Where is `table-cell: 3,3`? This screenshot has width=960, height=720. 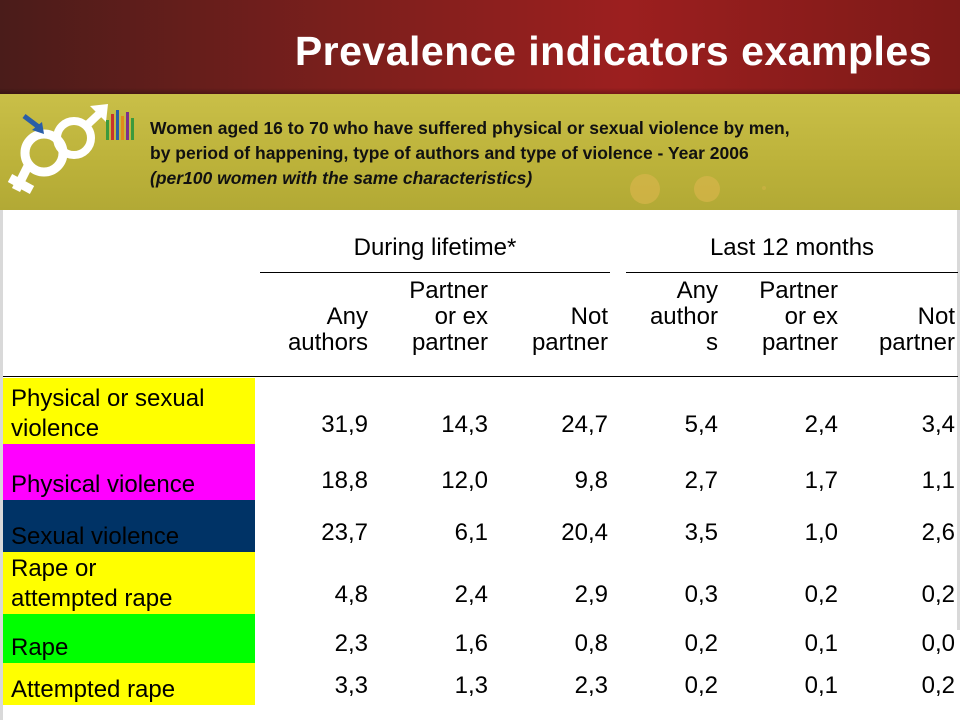
table-cell: 3,3 is located at coordinates (351, 685).